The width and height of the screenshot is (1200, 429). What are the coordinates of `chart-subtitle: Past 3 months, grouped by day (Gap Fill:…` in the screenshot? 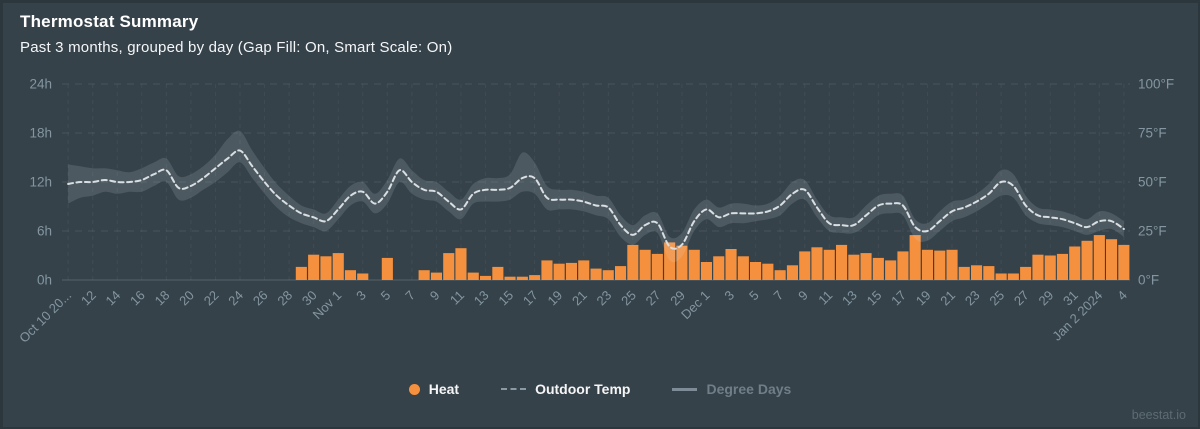 It's located at (236, 47).